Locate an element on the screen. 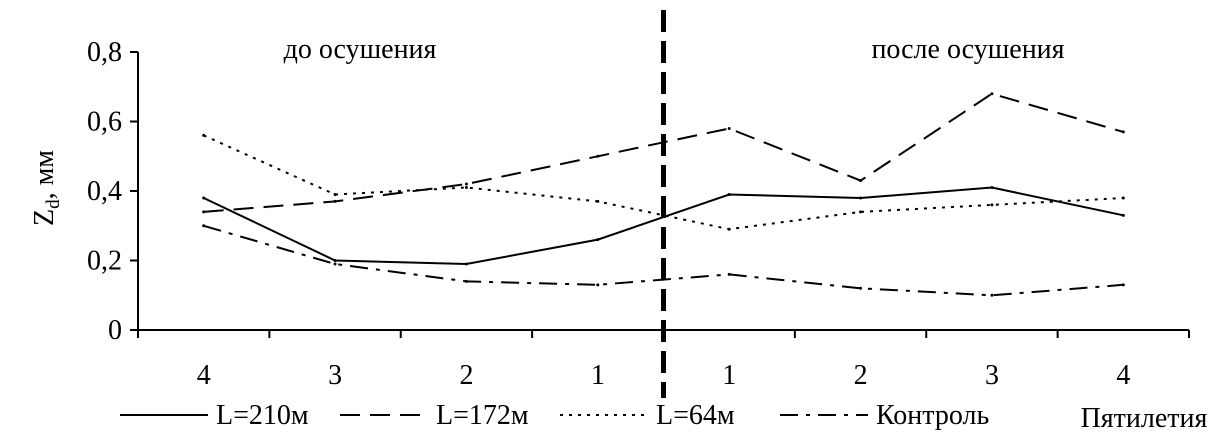 This screenshot has height=433, width=1219. x-axis-label: Пятилетия is located at coordinates (1144, 418).